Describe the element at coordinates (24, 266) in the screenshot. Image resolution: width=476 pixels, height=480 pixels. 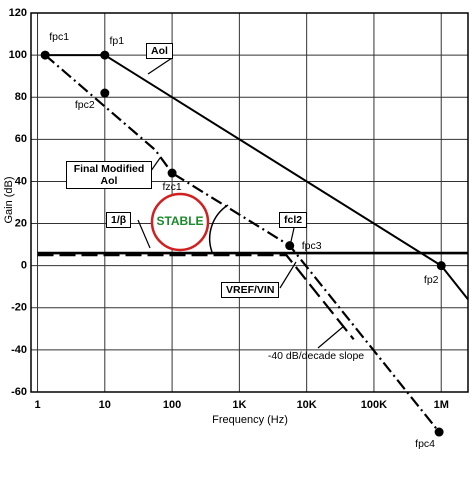
I see `y-tick-label: 0` at that location.